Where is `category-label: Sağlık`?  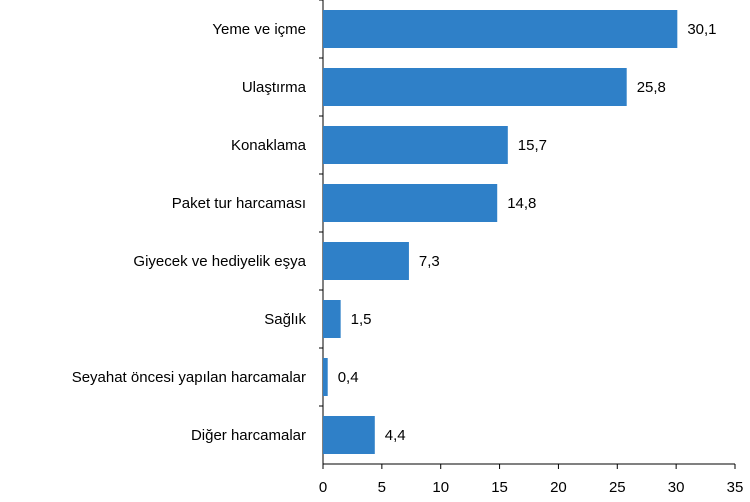 category-label: Sağlık is located at coordinates (285, 319).